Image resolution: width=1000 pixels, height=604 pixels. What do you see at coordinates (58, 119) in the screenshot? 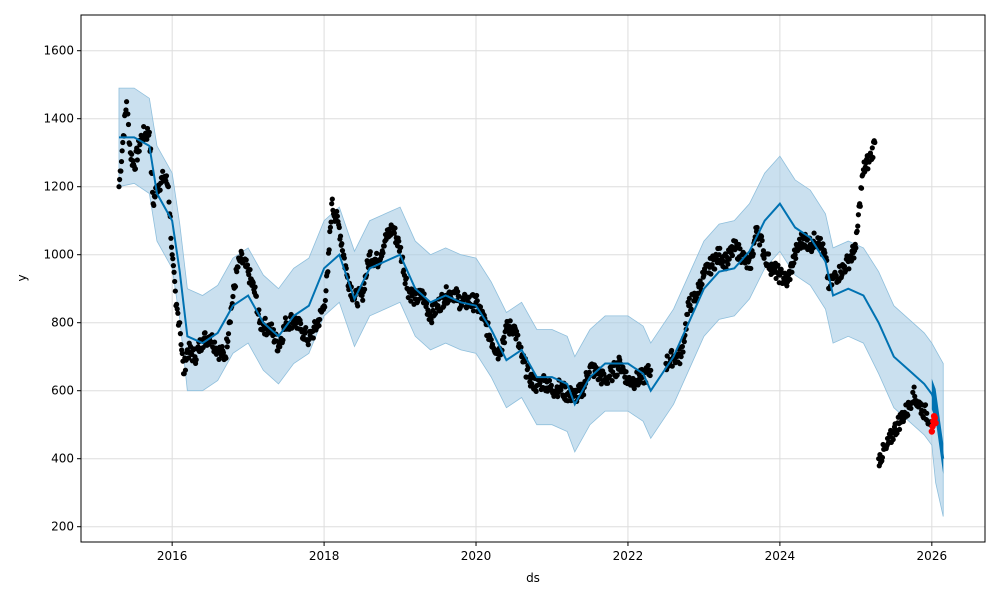
I see `y-tick-label: 1400` at bounding box center [58, 119].